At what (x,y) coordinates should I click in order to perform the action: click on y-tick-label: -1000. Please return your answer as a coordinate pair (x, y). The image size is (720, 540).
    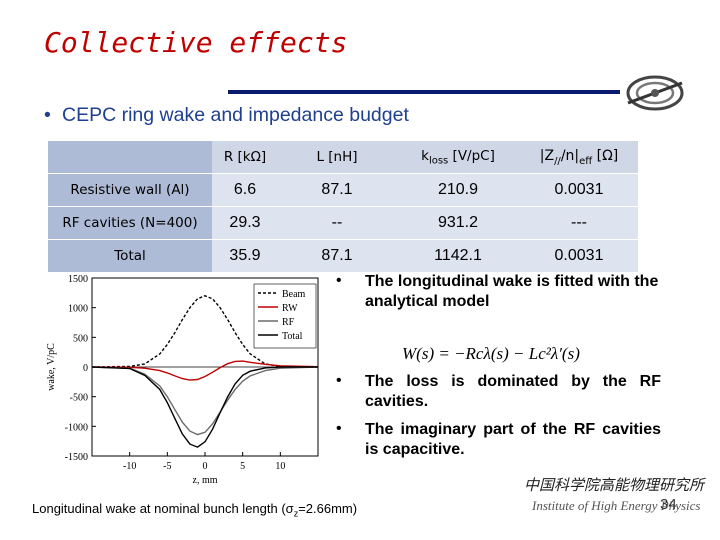
    Looking at the image, I should click on (76, 427).